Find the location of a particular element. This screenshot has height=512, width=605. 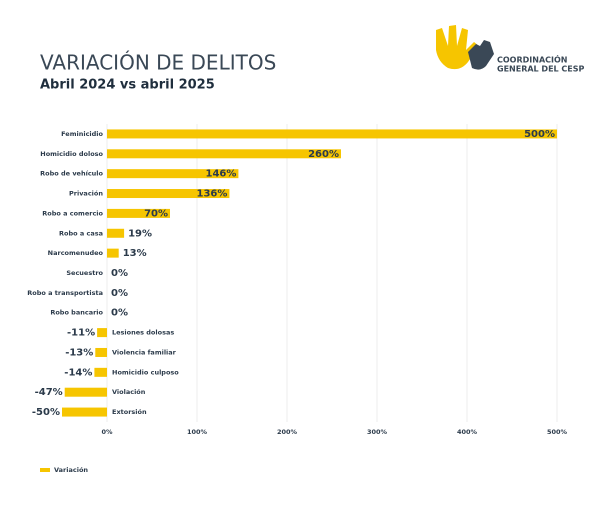

category-label: Robo de vehículo is located at coordinates (71, 174).